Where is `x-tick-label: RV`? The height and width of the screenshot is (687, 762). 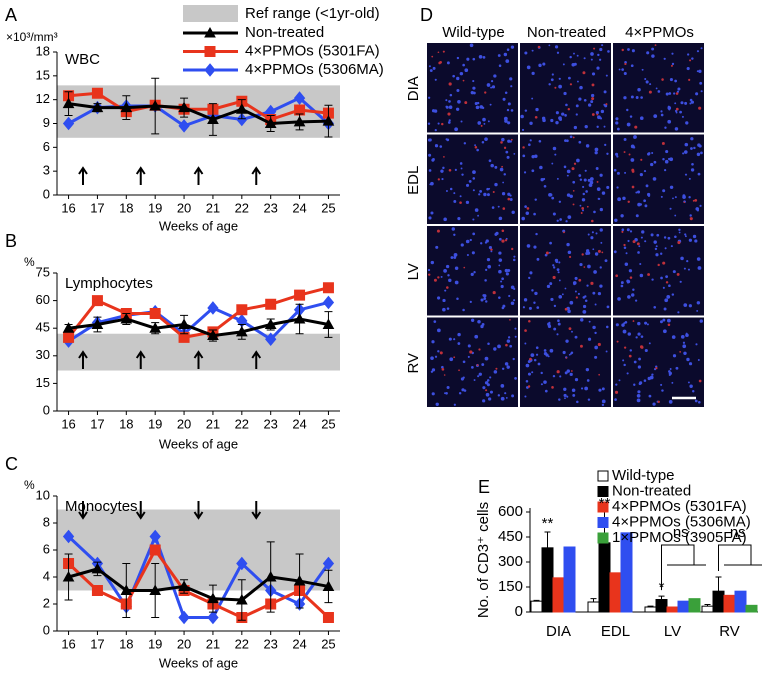
x-tick-label: RV is located at coordinates (729, 631).